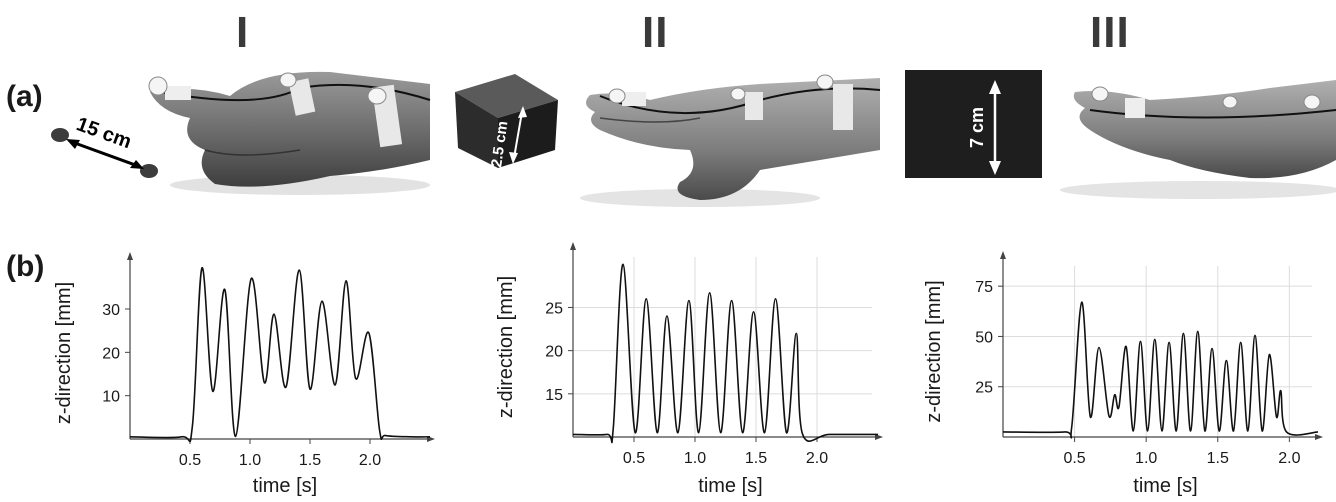 This screenshot has width=1336, height=502. I want to click on condition-label-3: III, so click(1110, 32).